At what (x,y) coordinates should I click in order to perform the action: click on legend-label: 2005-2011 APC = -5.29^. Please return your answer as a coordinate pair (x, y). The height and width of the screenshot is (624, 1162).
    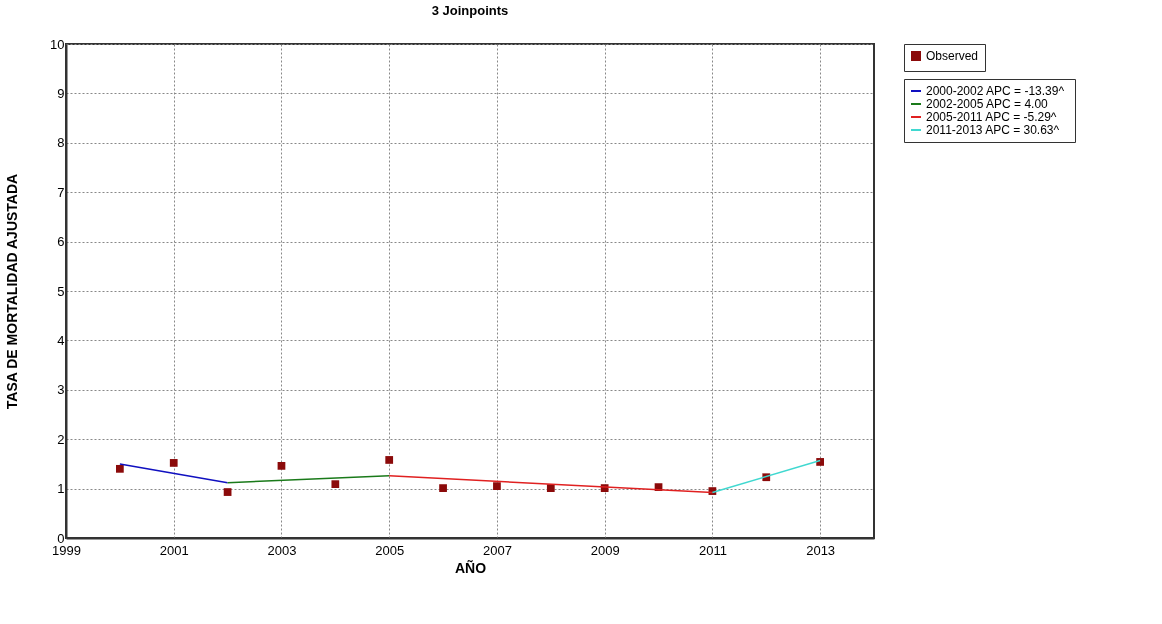
    Looking at the image, I should click on (991, 117).